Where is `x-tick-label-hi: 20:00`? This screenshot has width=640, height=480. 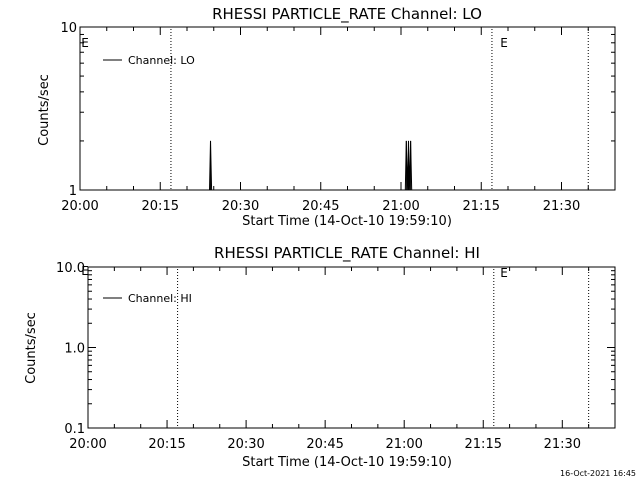
x-tick-label-hi: 20:00 is located at coordinates (87, 444).